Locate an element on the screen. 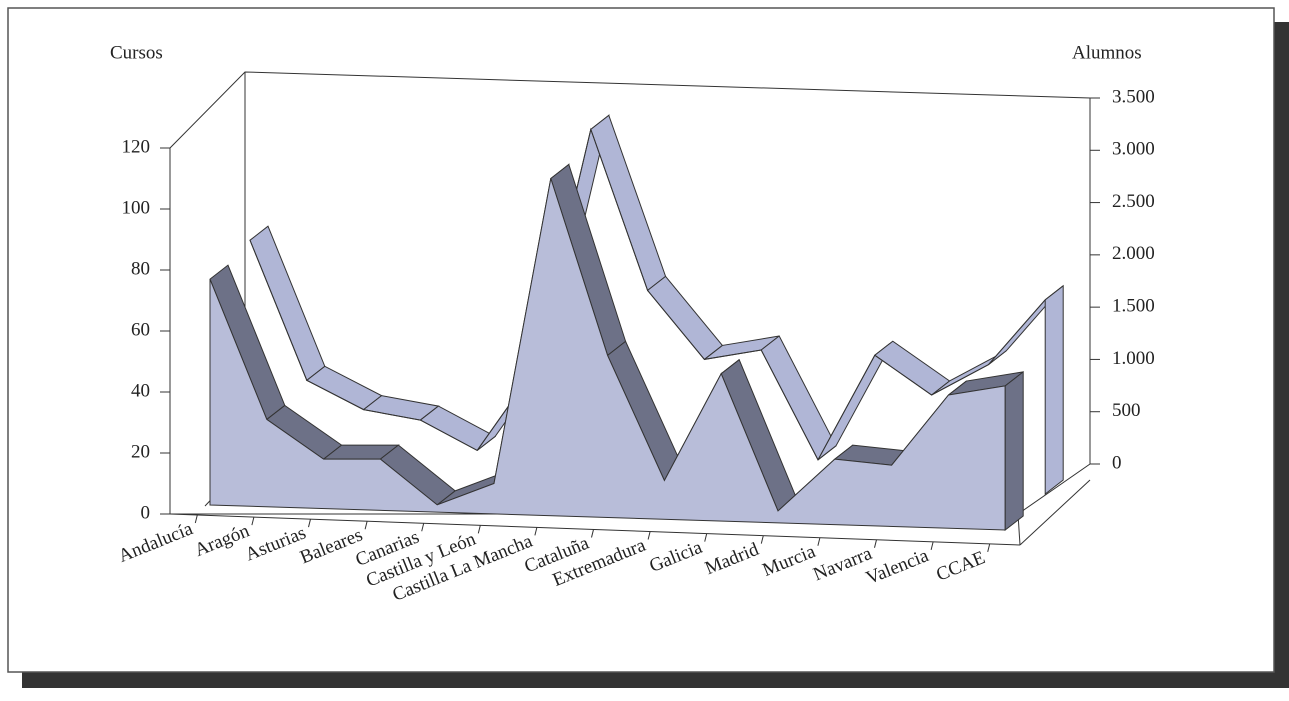  y-tick-label: 120 is located at coordinates (136, 146).